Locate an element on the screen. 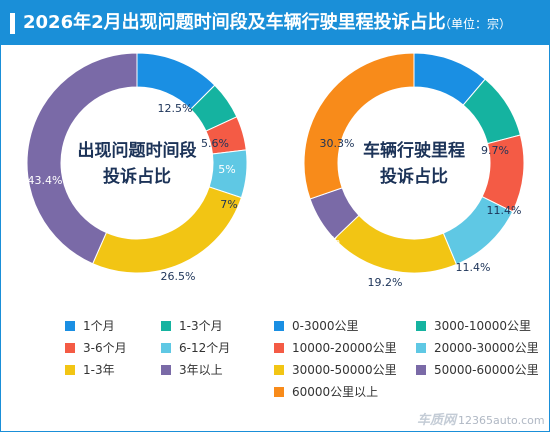  donut-center-title: 车辆行驶里程 is located at coordinates (414, 150).